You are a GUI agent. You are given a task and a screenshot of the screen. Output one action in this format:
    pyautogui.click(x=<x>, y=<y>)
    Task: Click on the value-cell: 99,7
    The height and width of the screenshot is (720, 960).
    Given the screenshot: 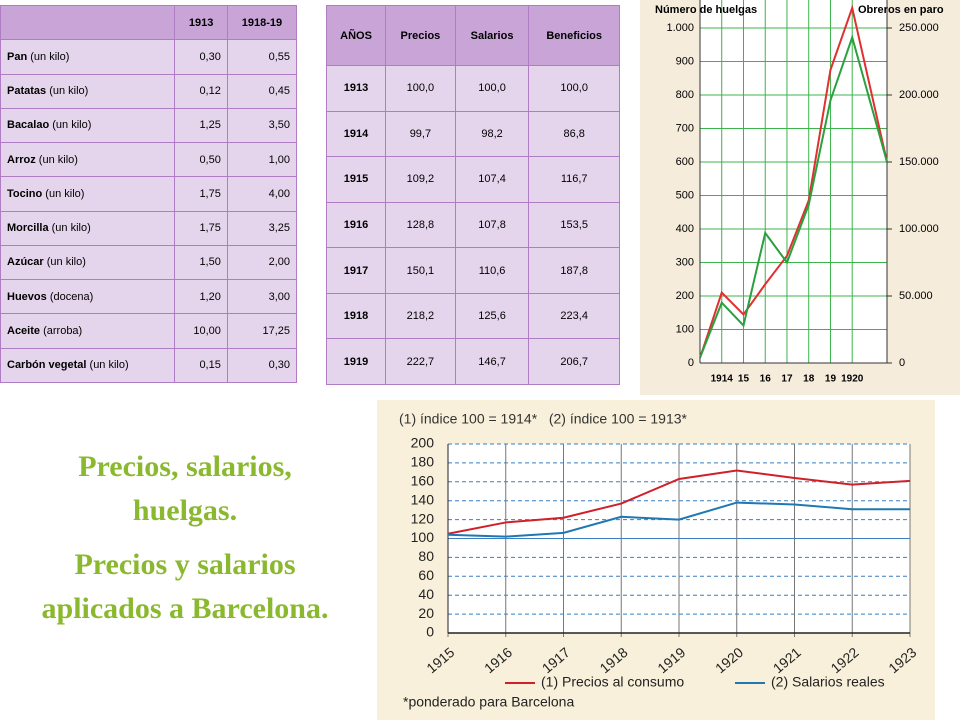 What is the action you would take?
    pyautogui.click(x=420, y=134)
    